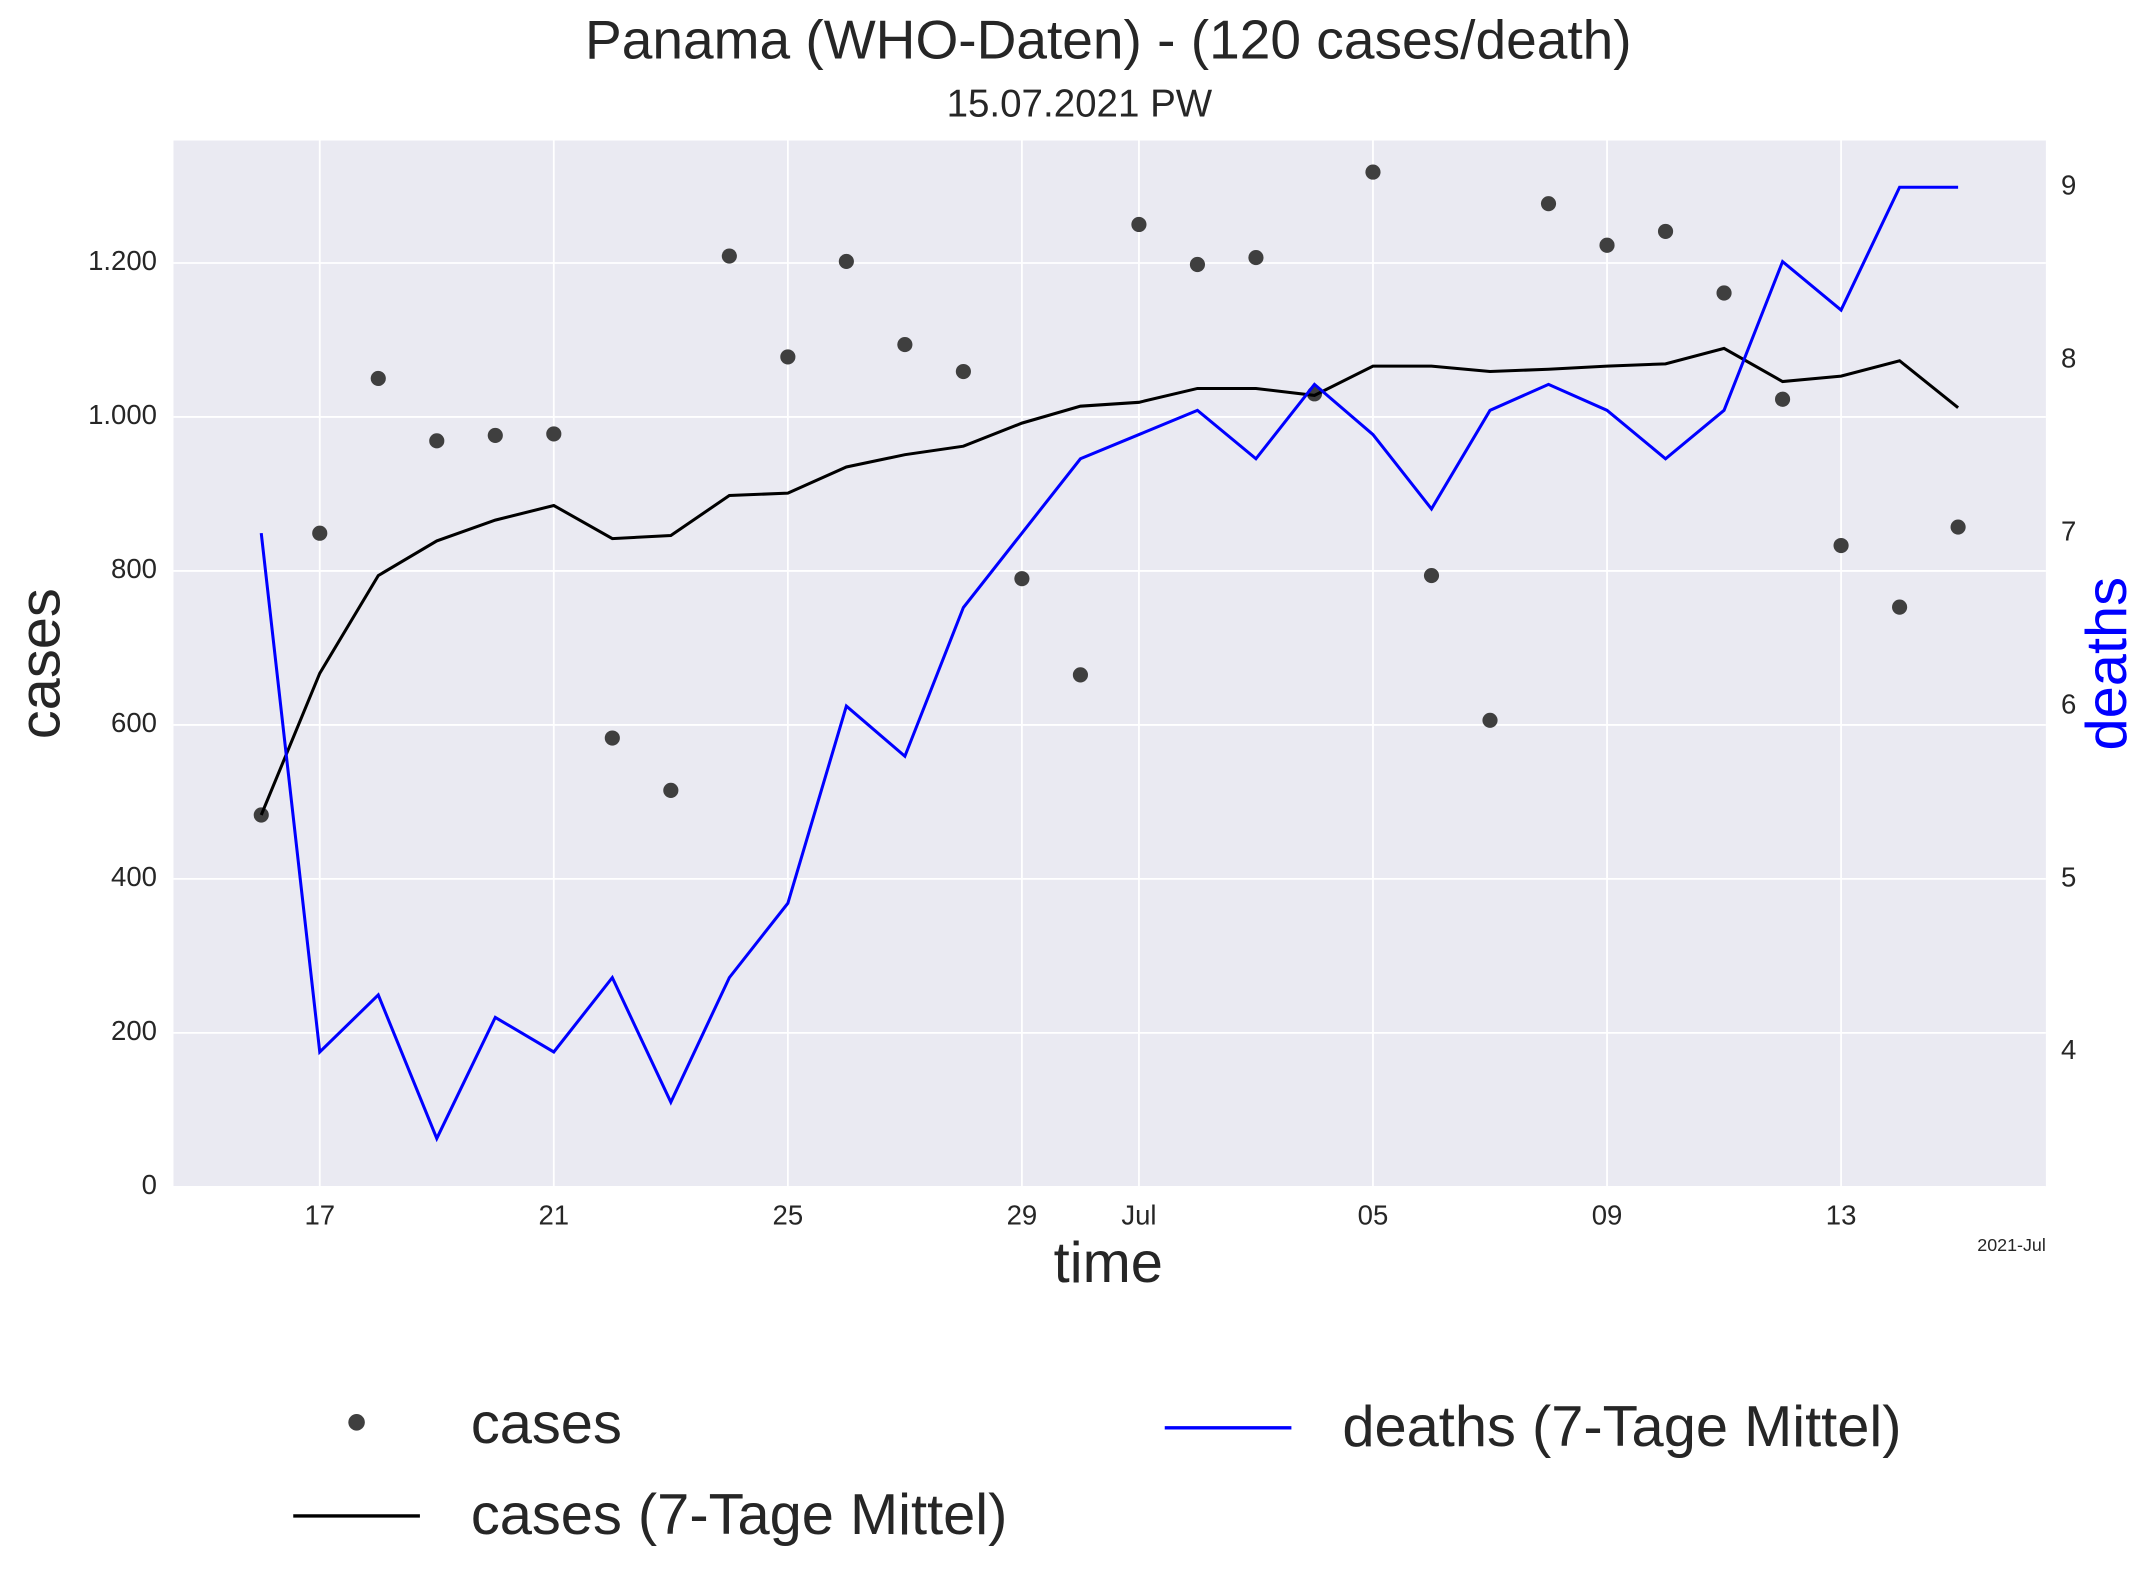  Describe the element at coordinates (2068, 876) in the screenshot. I see `y2-tick-label: 5` at that location.